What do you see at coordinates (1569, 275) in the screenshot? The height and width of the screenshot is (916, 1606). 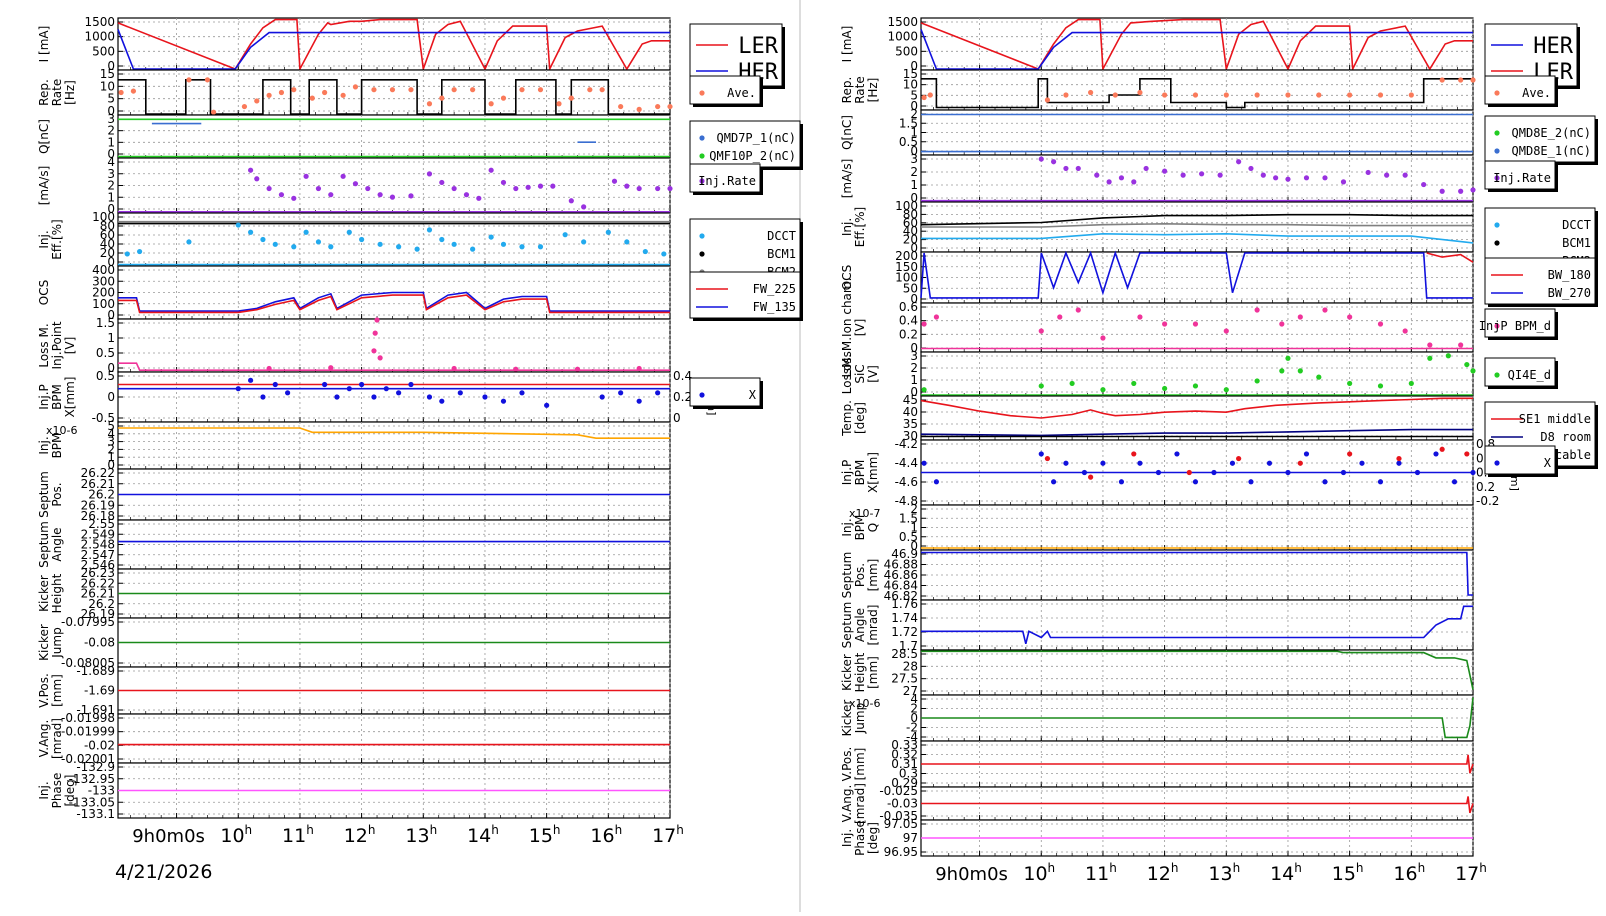 I see `legend-label: BW_180` at bounding box center [1569, 275].